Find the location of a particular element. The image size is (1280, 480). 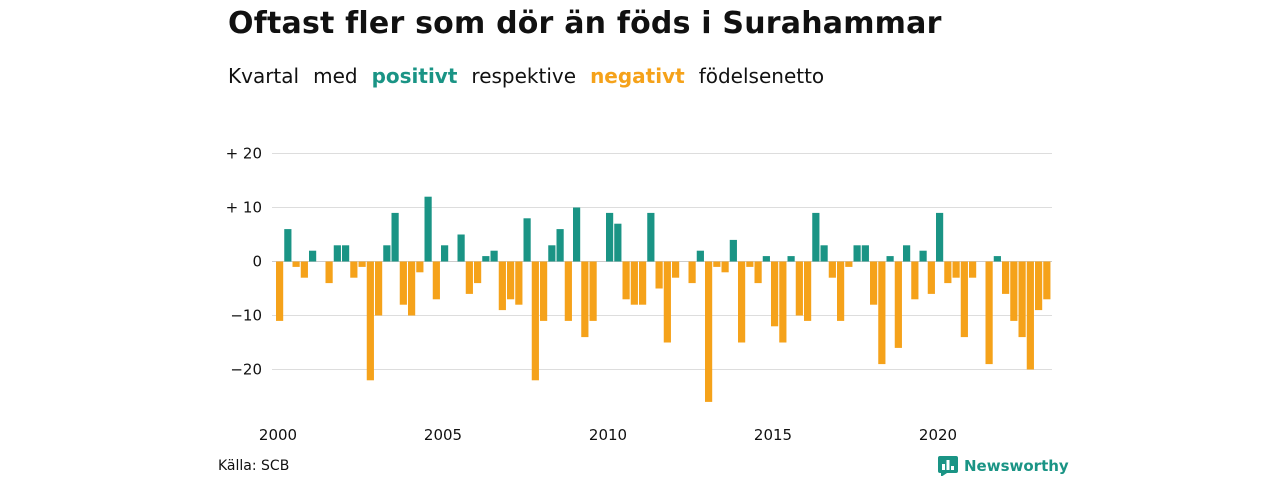

y-tick-label: + 20 is located at coordinates (244, 154).